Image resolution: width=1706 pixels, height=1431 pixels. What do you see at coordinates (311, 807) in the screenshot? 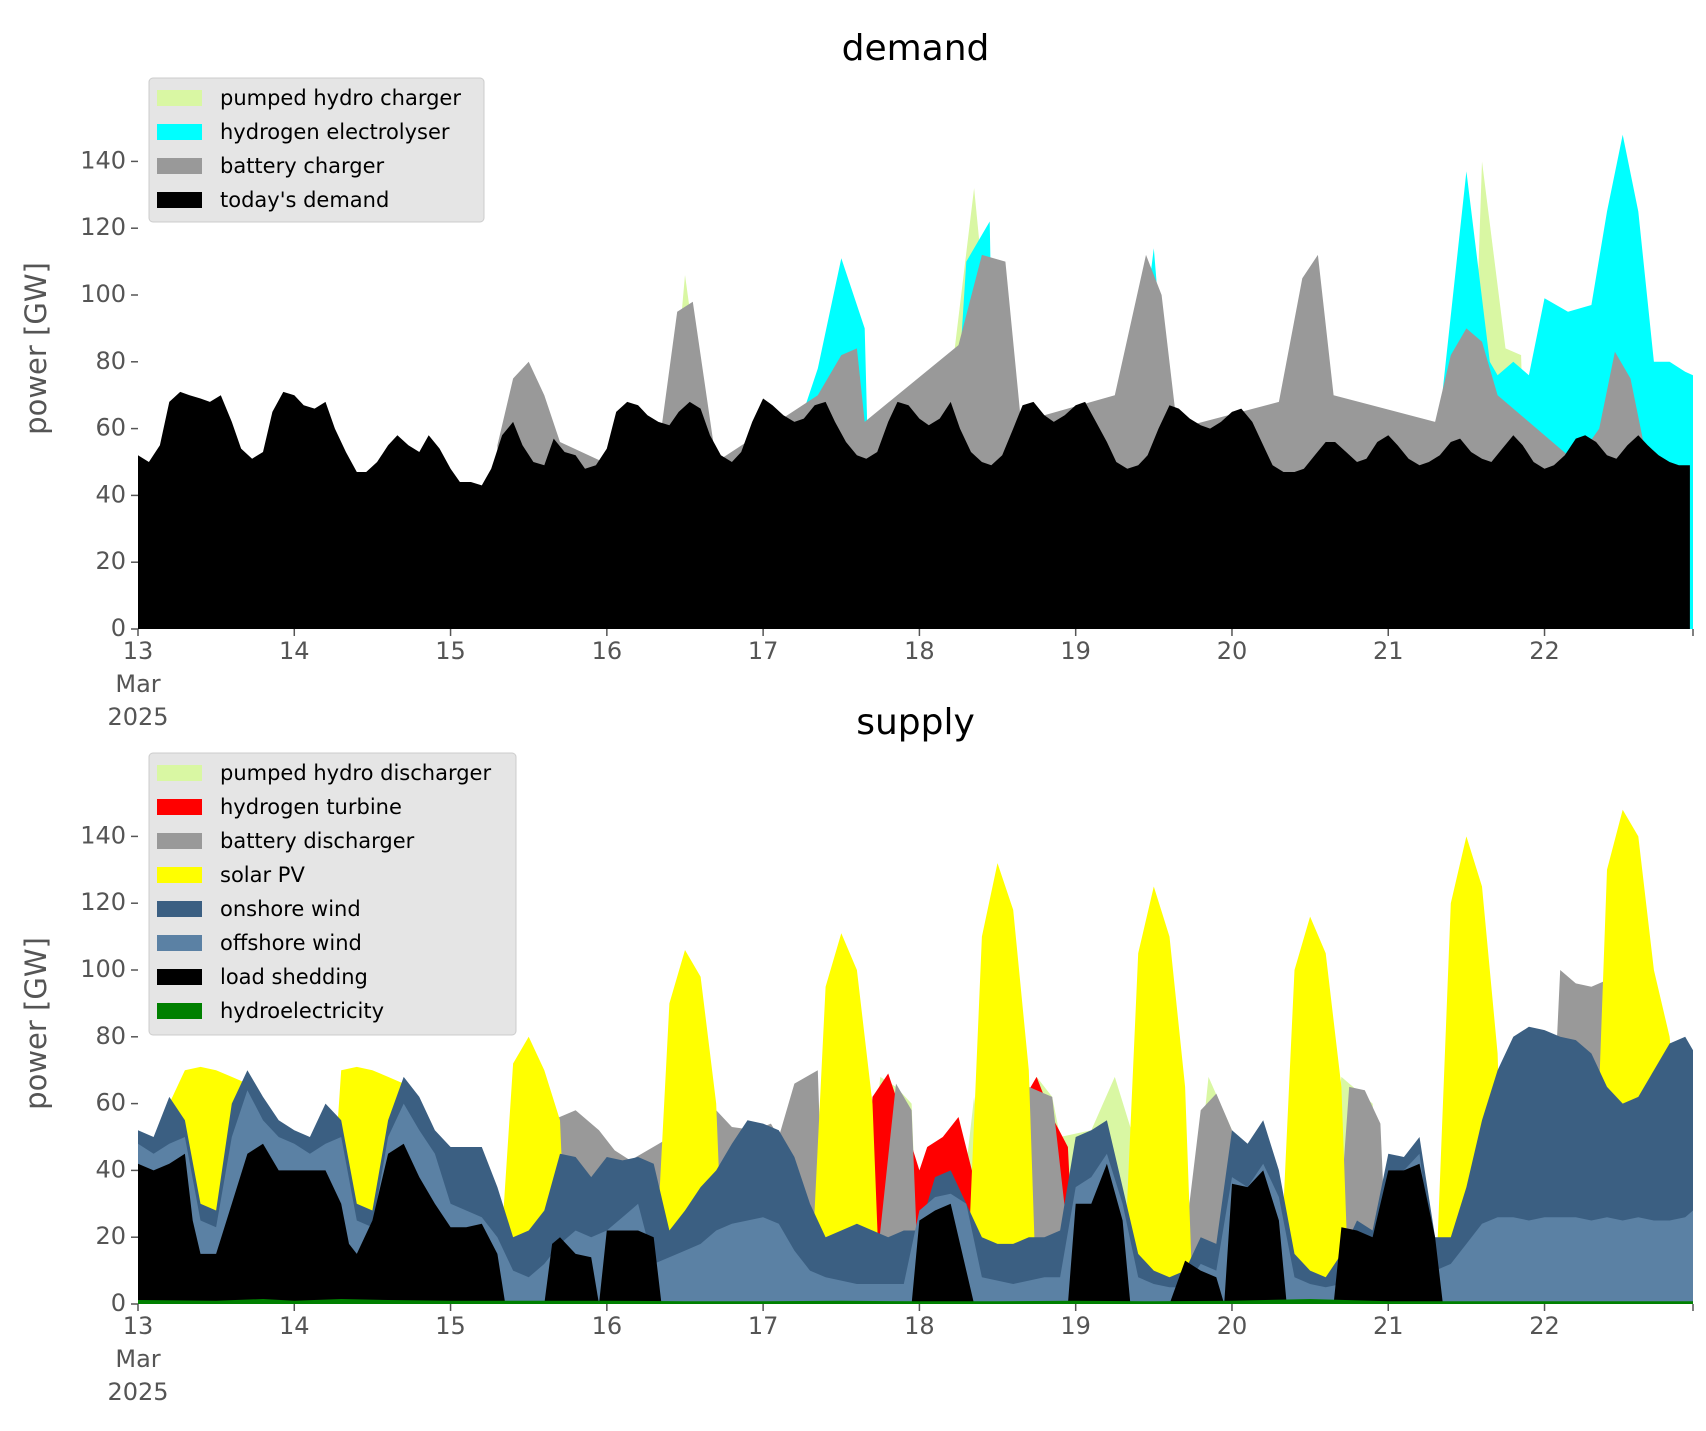
I see `legend-label: hydrogen turbine` at bounding box center [311, 807].